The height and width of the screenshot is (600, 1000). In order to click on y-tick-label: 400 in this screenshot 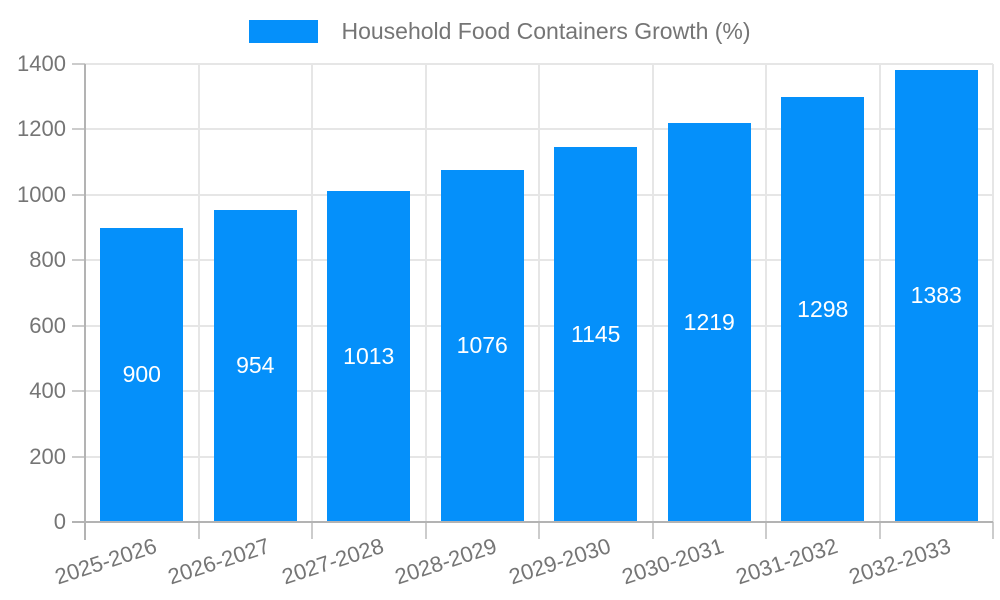, I will do `click(47, 391)`.